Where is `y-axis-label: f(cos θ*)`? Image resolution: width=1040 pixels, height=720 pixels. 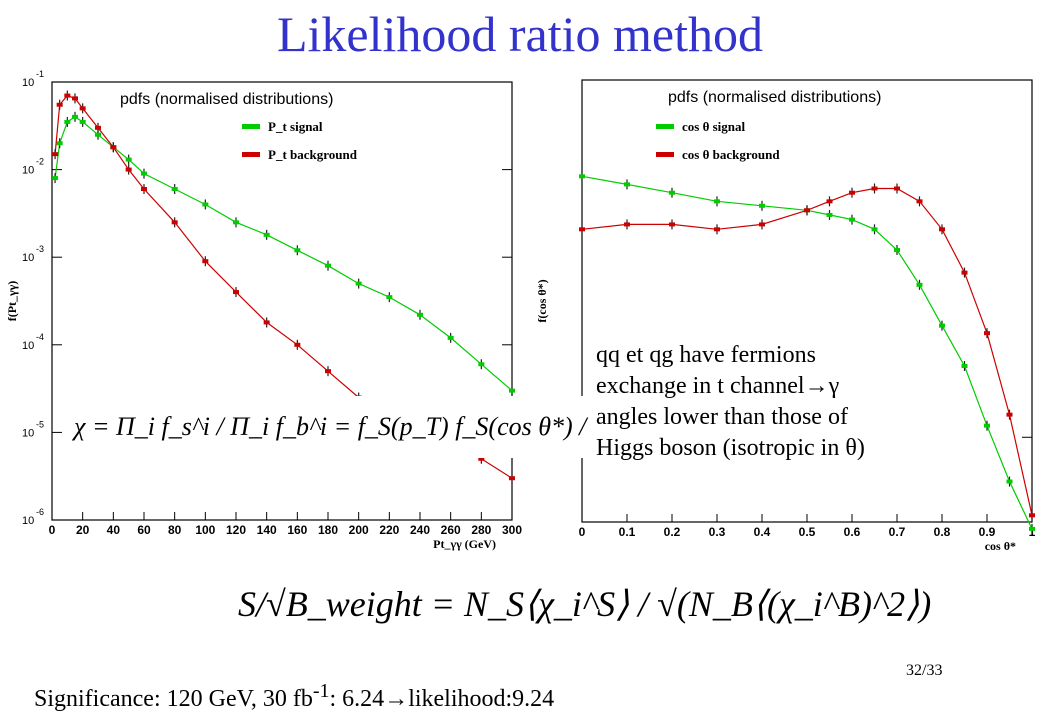 y-axis-label: f(cos θ*) is located at coordinates (542, 300).